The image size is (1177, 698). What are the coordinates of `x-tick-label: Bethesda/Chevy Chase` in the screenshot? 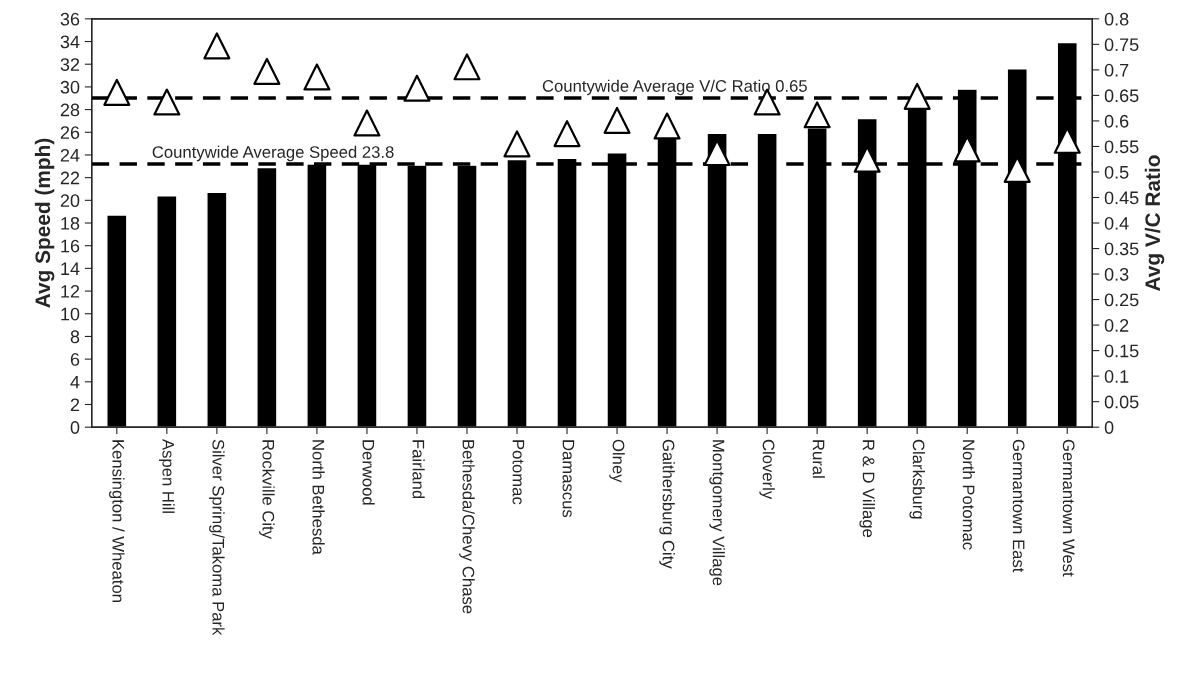 It's located at (467, 527).